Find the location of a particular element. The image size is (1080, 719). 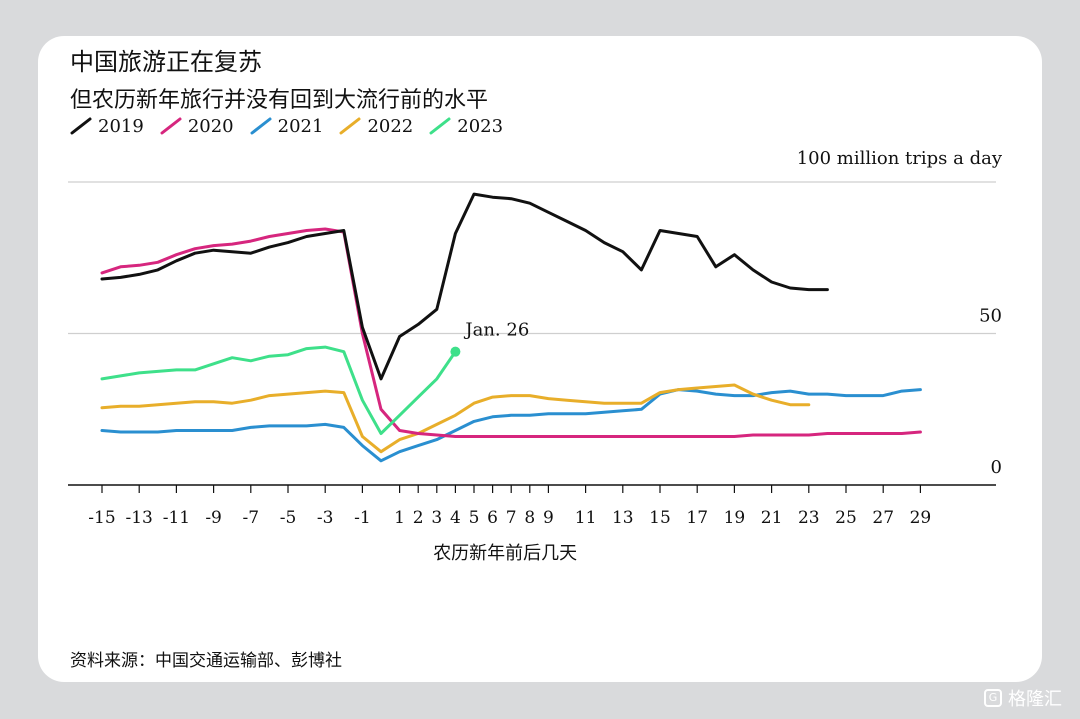

legend-label-2020: 2020 is located at coordinates (210, 126).